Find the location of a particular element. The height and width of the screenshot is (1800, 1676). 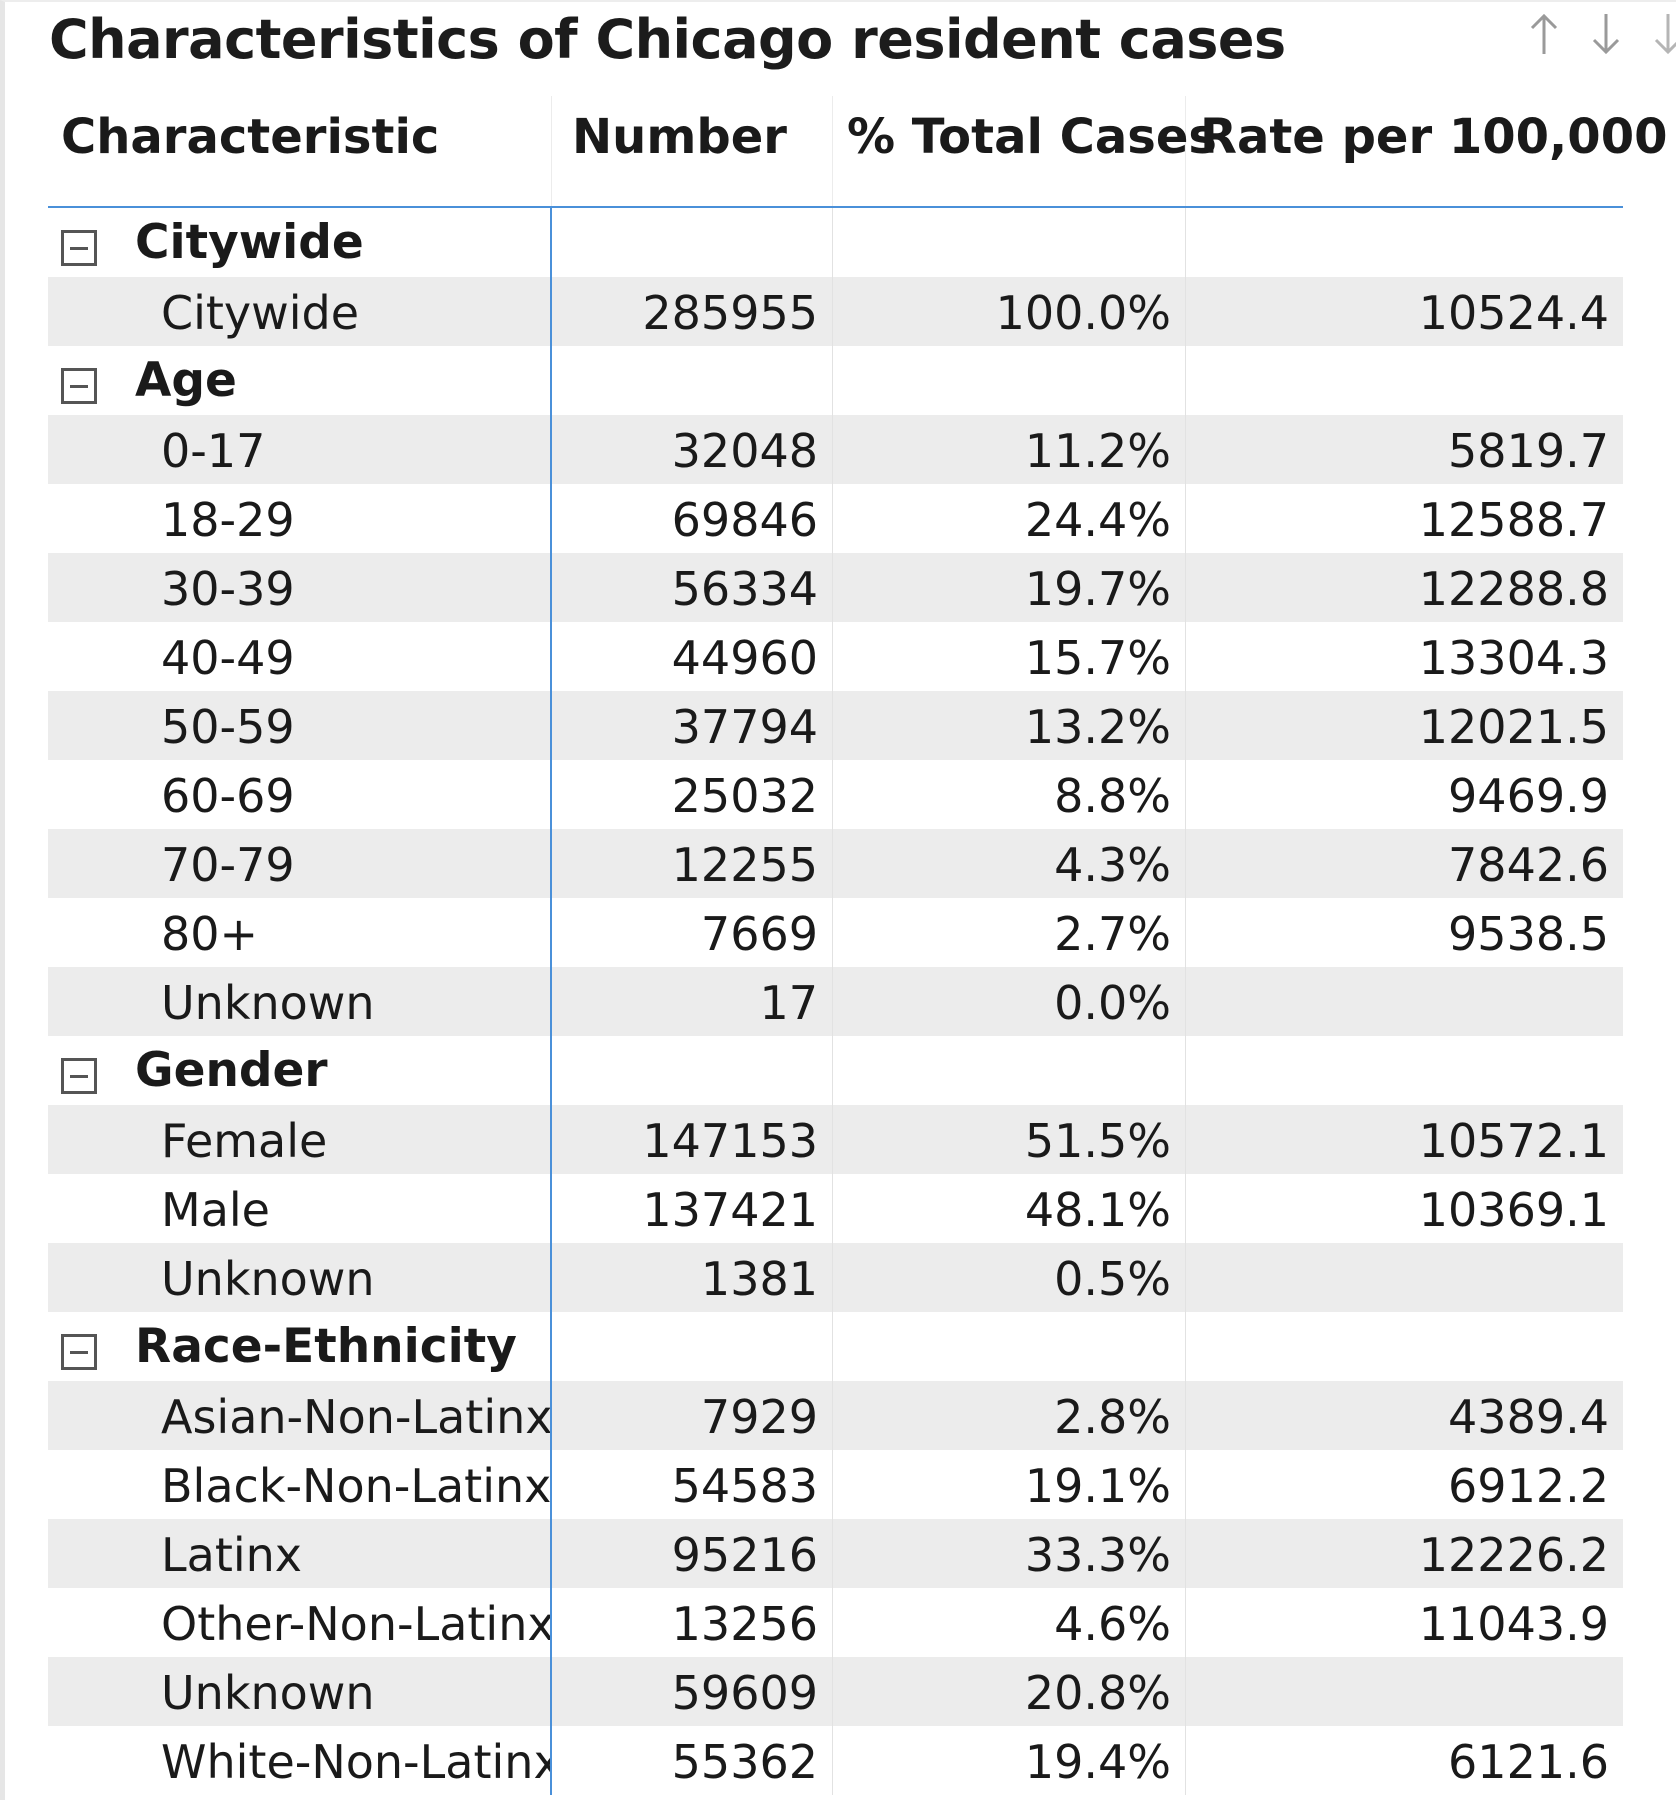

group-label: Age is located at coordinates (186, 380).